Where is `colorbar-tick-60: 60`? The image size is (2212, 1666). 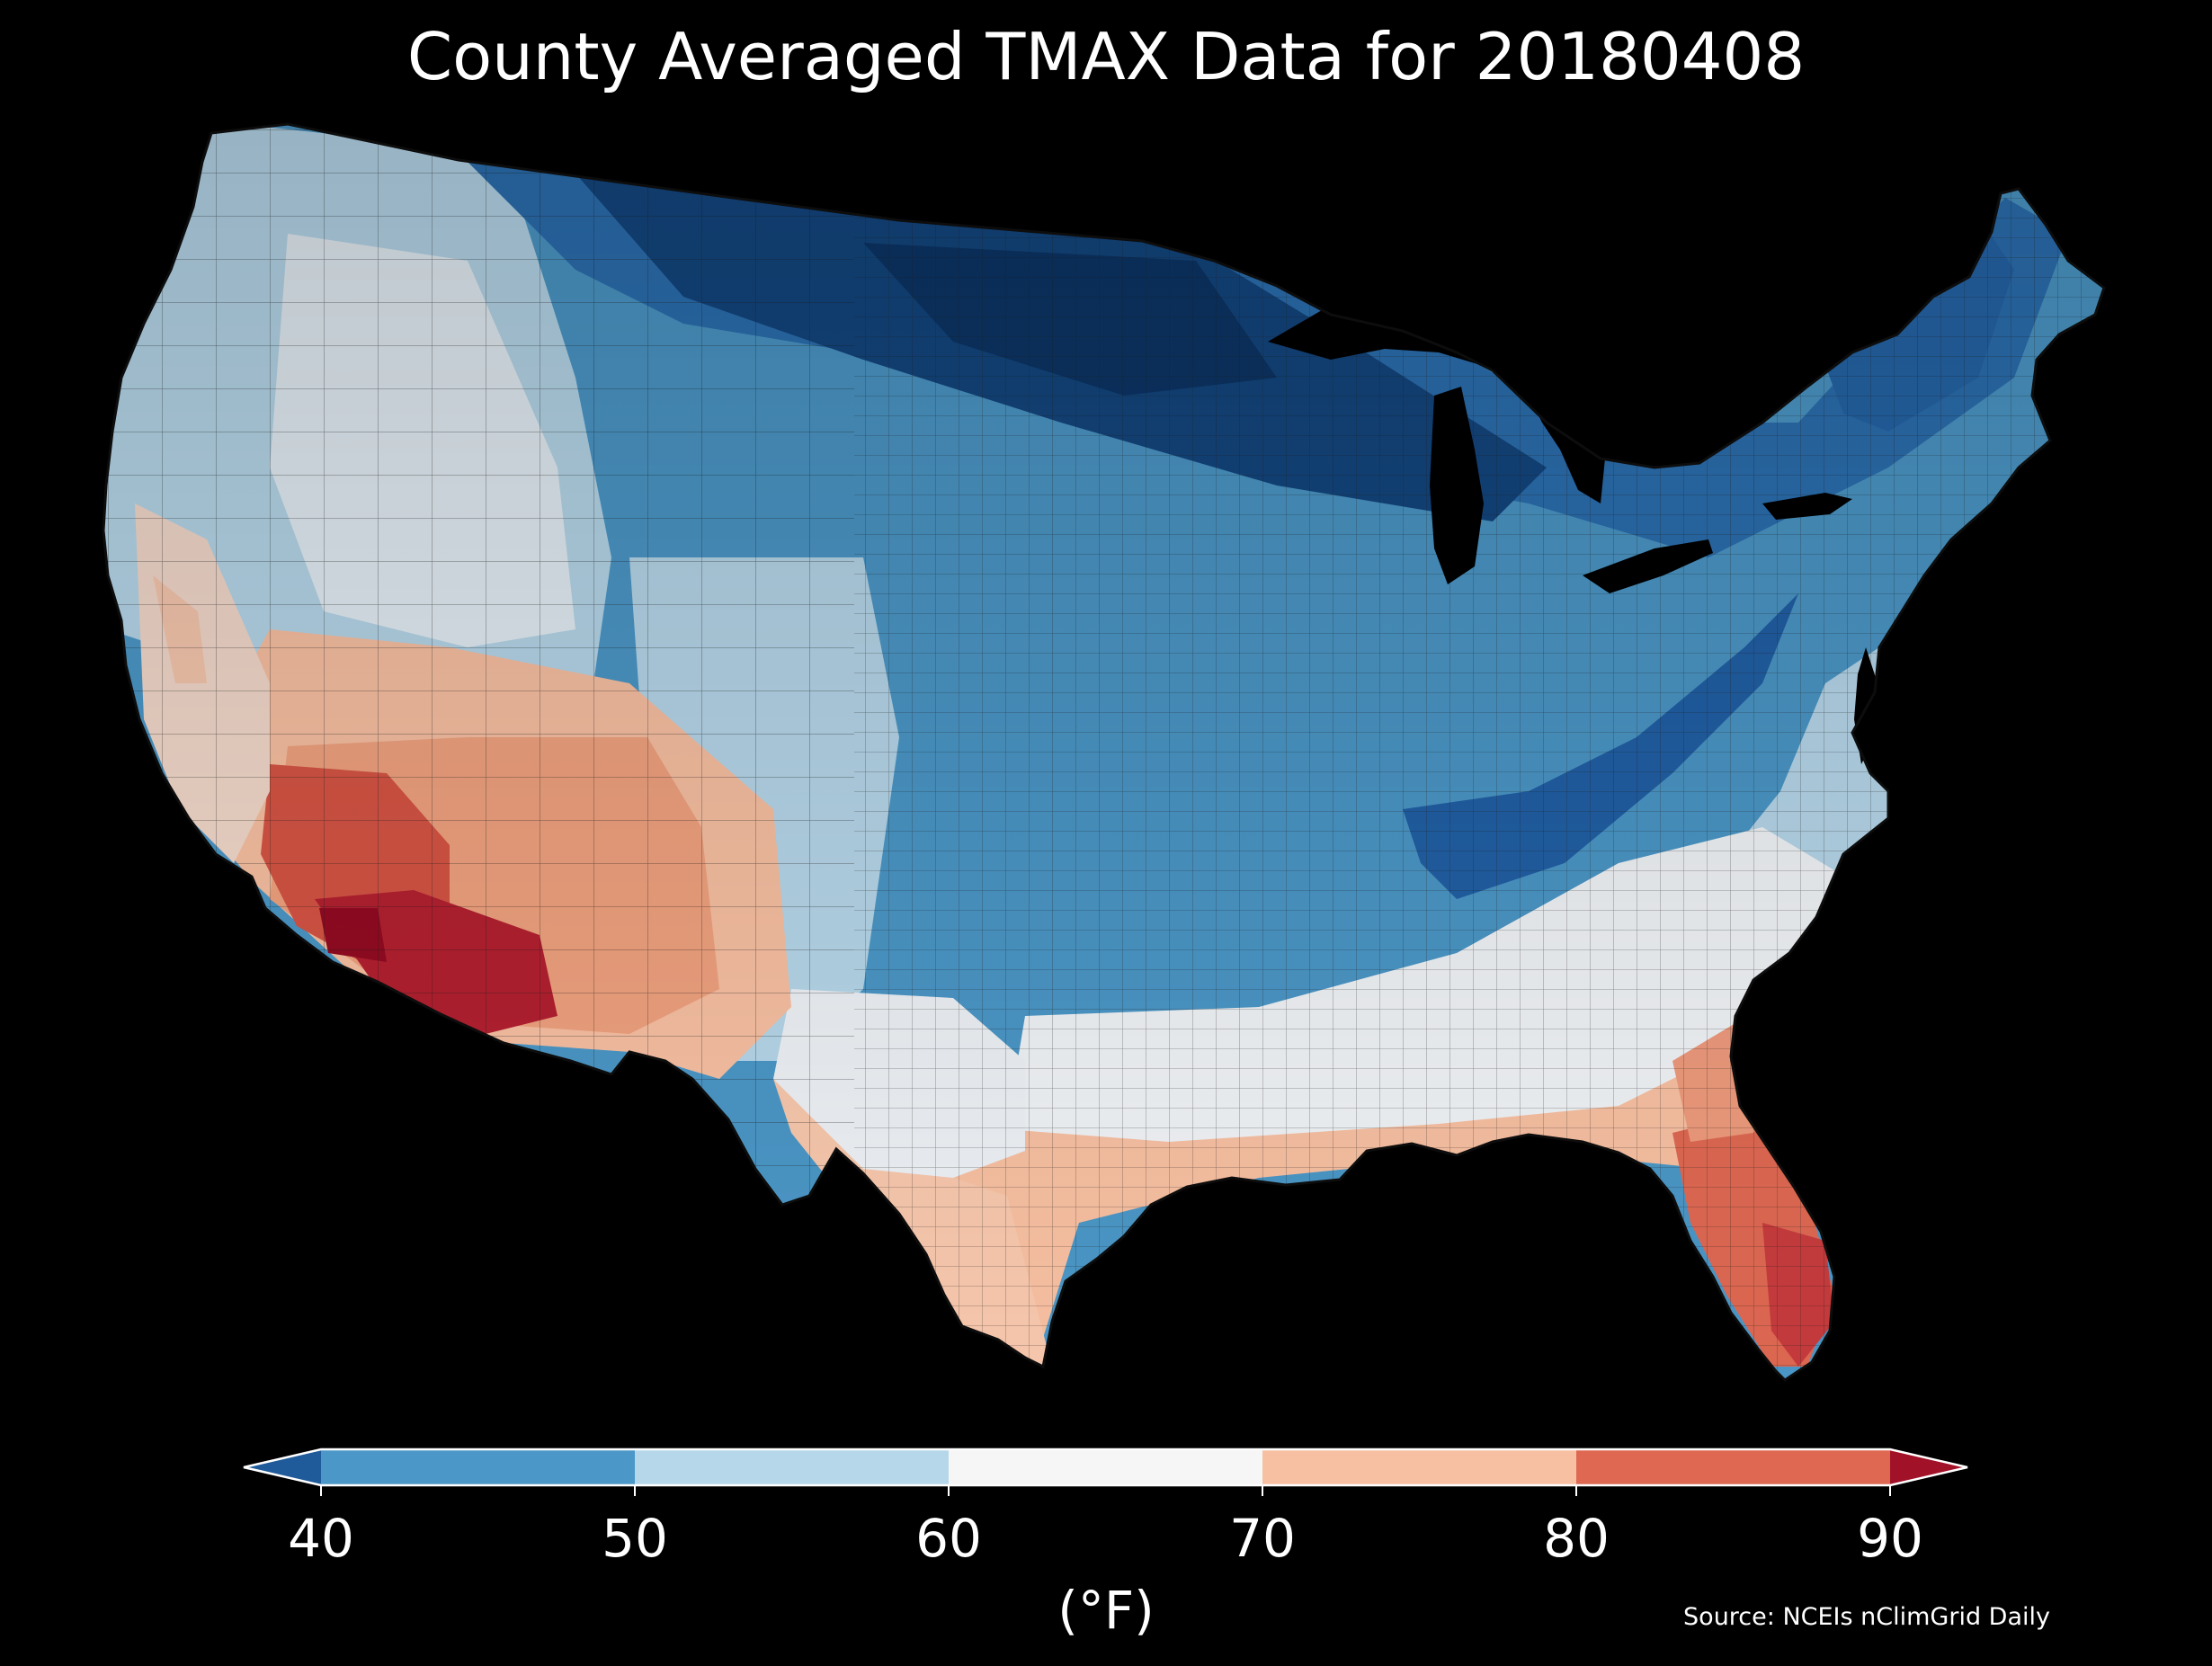
colorbar-tick-60: 60 is located at coordinates (948, 1538).